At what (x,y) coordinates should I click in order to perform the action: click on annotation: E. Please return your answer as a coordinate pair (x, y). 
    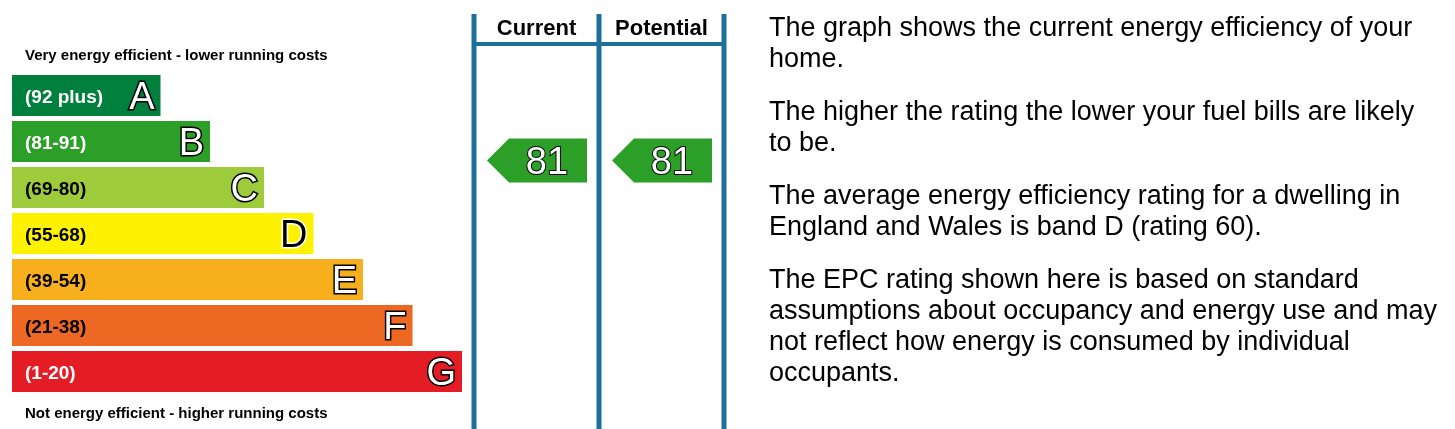
    Looking at the image, I should click on (344, 279).